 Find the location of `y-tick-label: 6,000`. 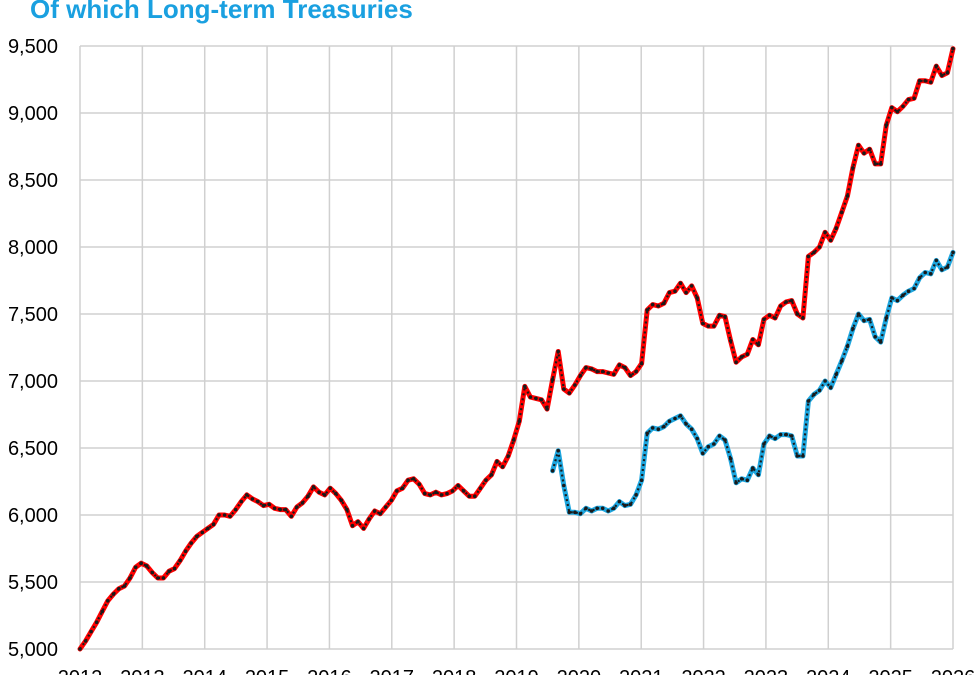

y-tick-label: 6,000 is located at coordinates (33, 516).